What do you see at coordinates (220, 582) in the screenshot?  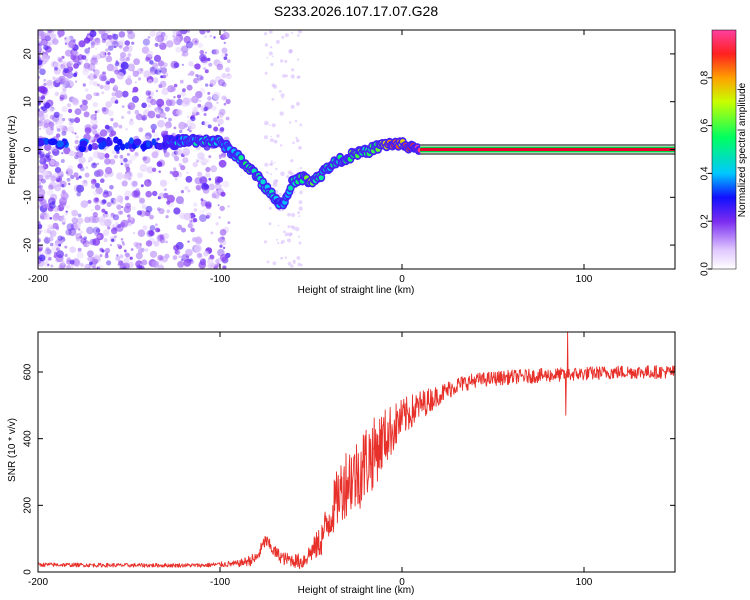 I see `snr-x-tick-label: -100` at bounding box center [220, 582].